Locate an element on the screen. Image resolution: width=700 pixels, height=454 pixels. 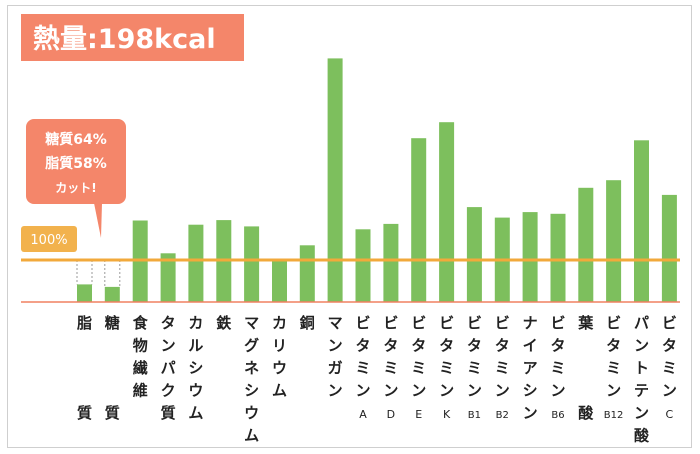
category-label-12-char-2: ミ is located at coordinates (418, 368).